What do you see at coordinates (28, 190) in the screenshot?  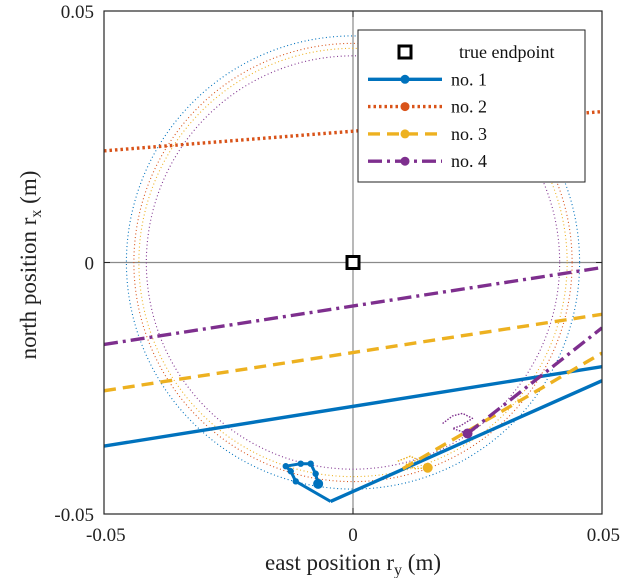 I see `y-axis-title-unit: (m)` at bounding box center [28, 190].